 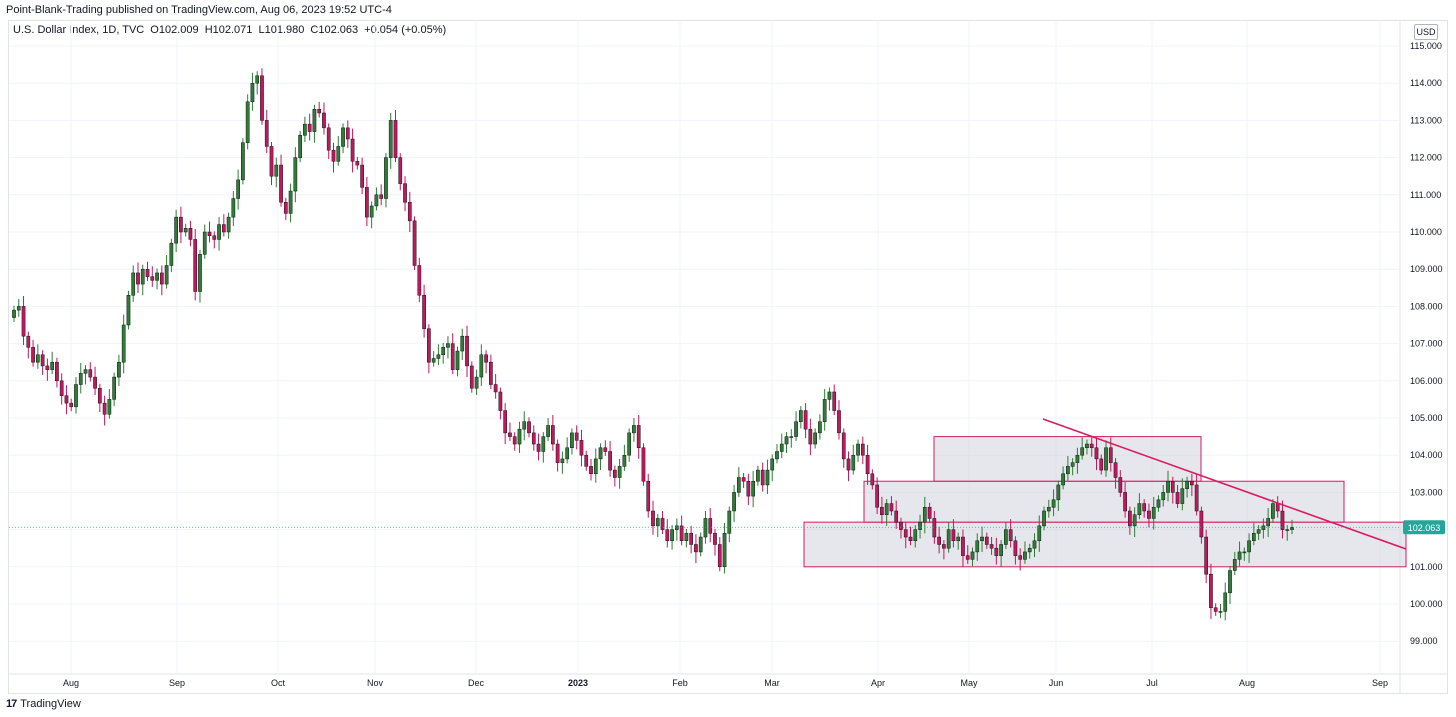 I want to click on x-tick-label: Mar, so click(x=772, y=683).